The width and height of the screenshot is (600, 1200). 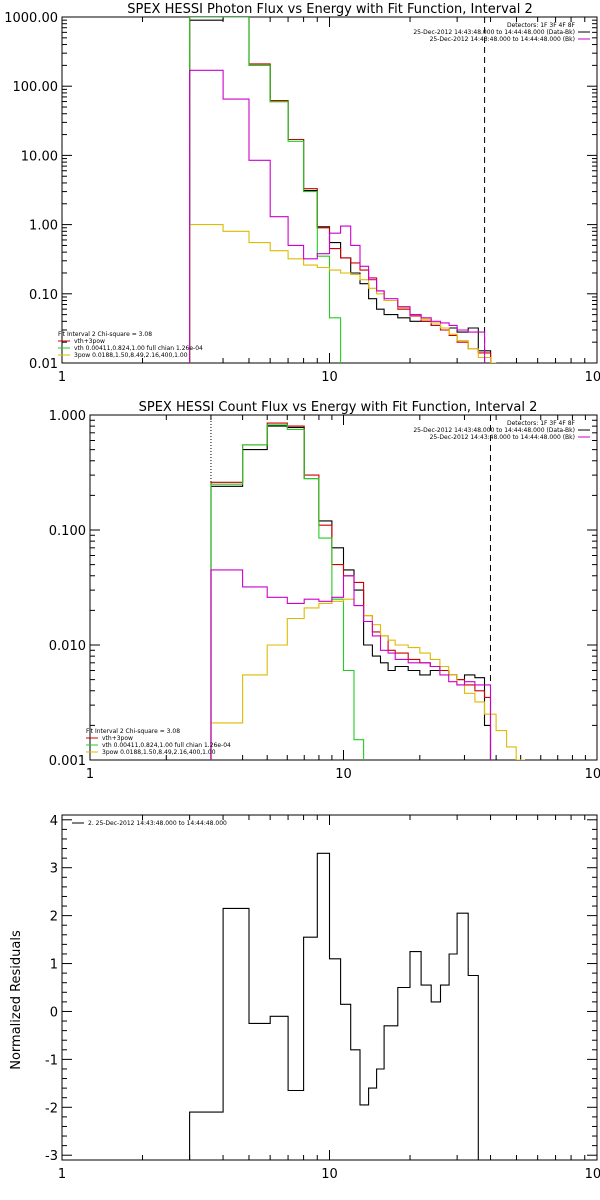 What do you see at coordinates (39, 156) in the screenshot?
I see `y-tick-label: 10.00` at bounding box center [39, 156].